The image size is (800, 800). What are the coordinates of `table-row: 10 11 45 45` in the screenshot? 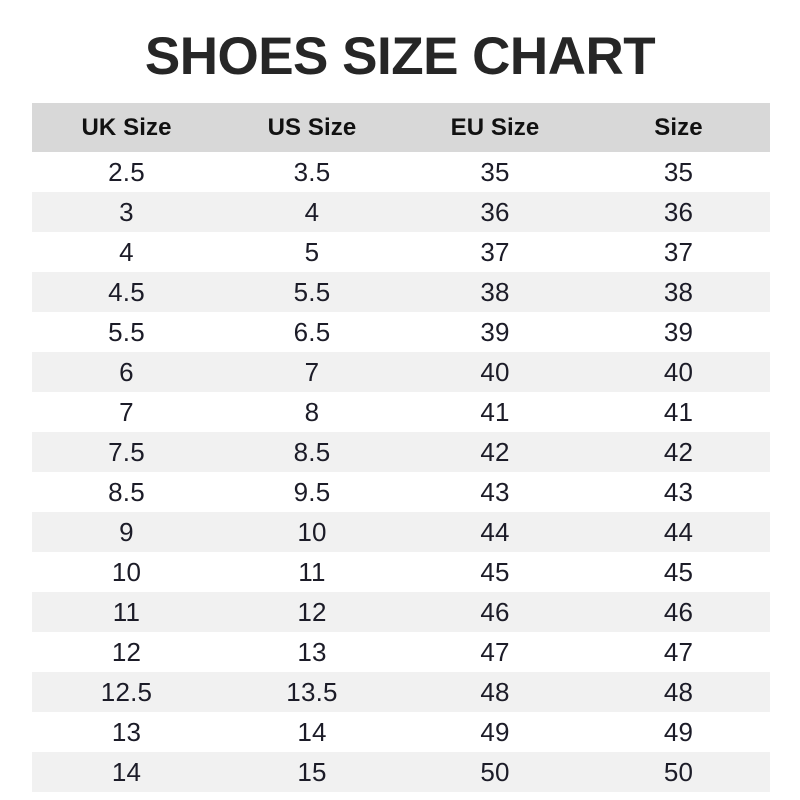 It's located at (401, 572).